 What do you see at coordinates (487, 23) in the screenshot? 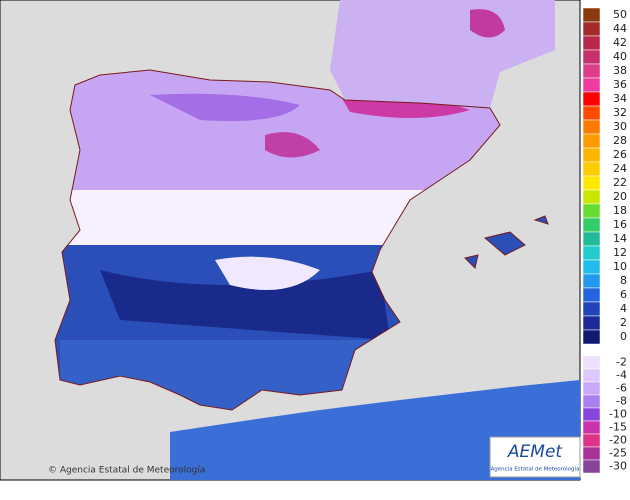
I see `alps-cold` at bounding box center [487, 23].